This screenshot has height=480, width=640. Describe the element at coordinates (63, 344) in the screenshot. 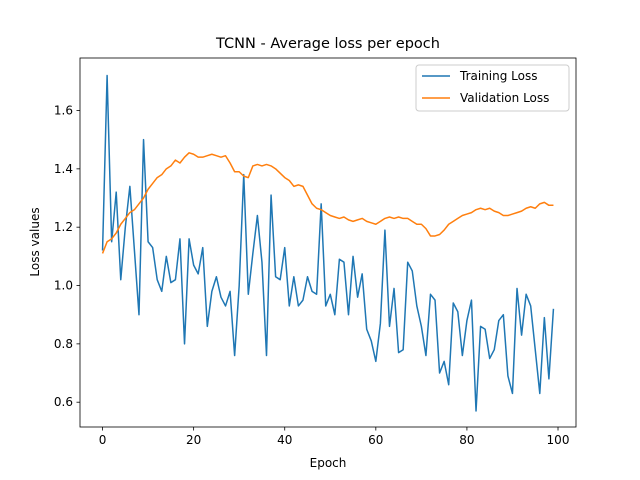

I see `y-tick-label: 0.8` at that location.